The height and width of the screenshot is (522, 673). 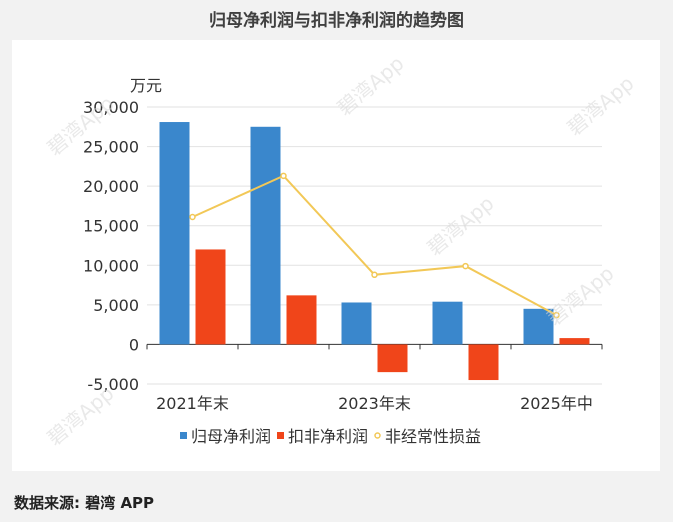 I want to click on x-tick-label: 2025年中, so click(x=556, y=403).